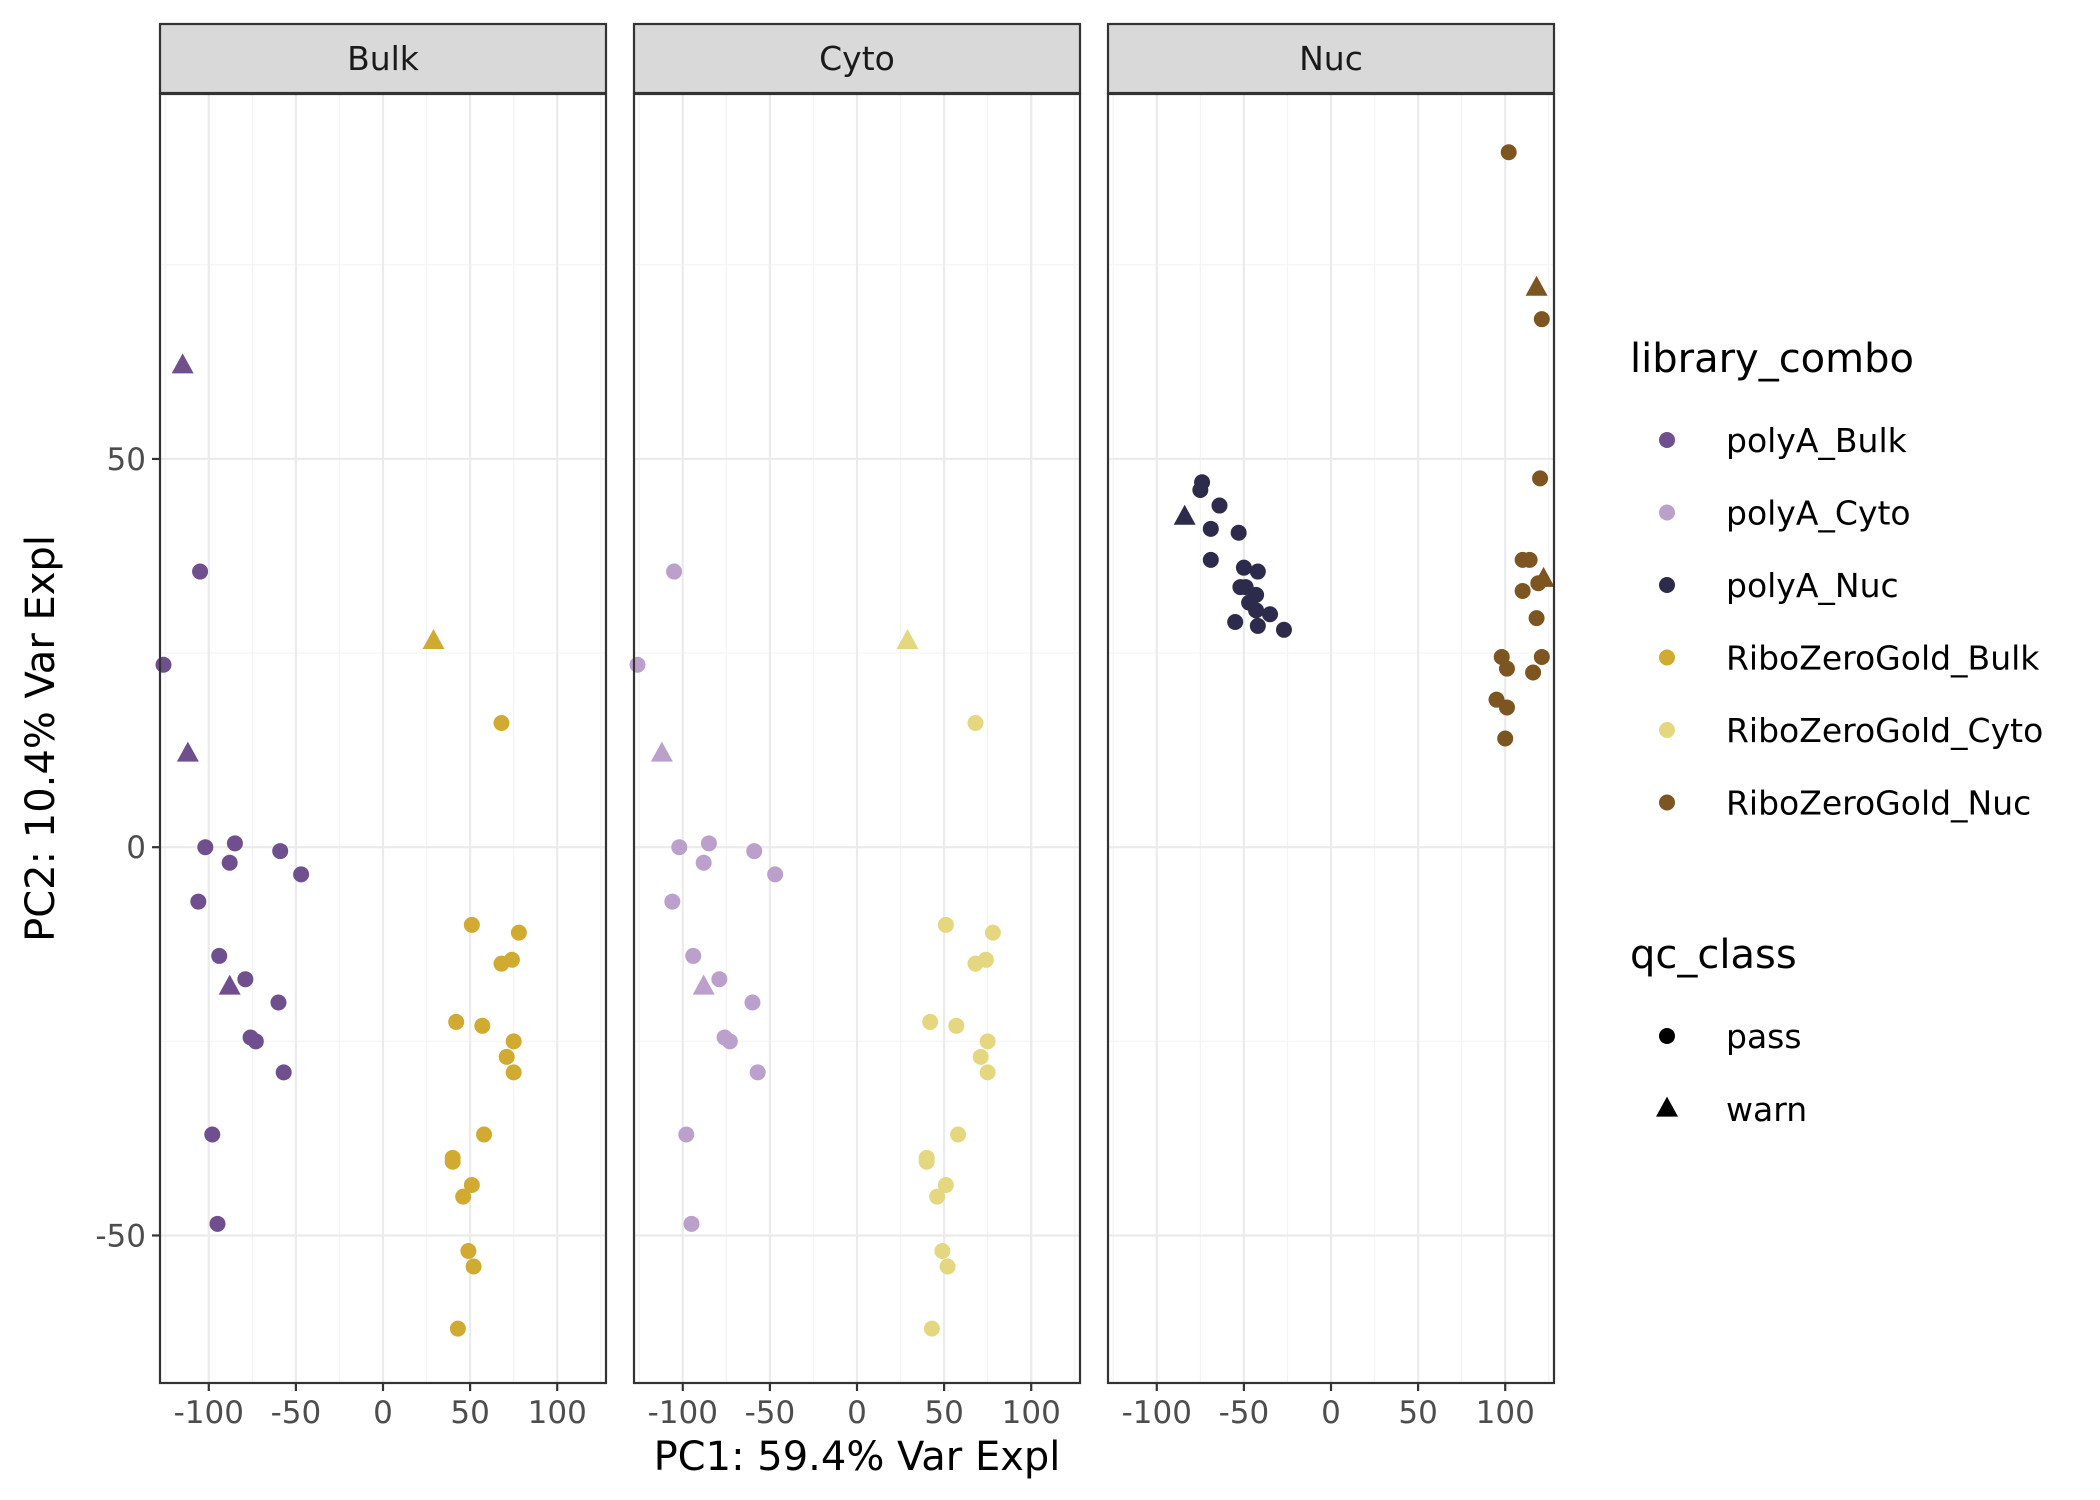 This screenshot has width=2100, height=1500. Describe the element at coordinates (296, 1413) in the screenshot. I see `x-tick-label: -50` at that location.